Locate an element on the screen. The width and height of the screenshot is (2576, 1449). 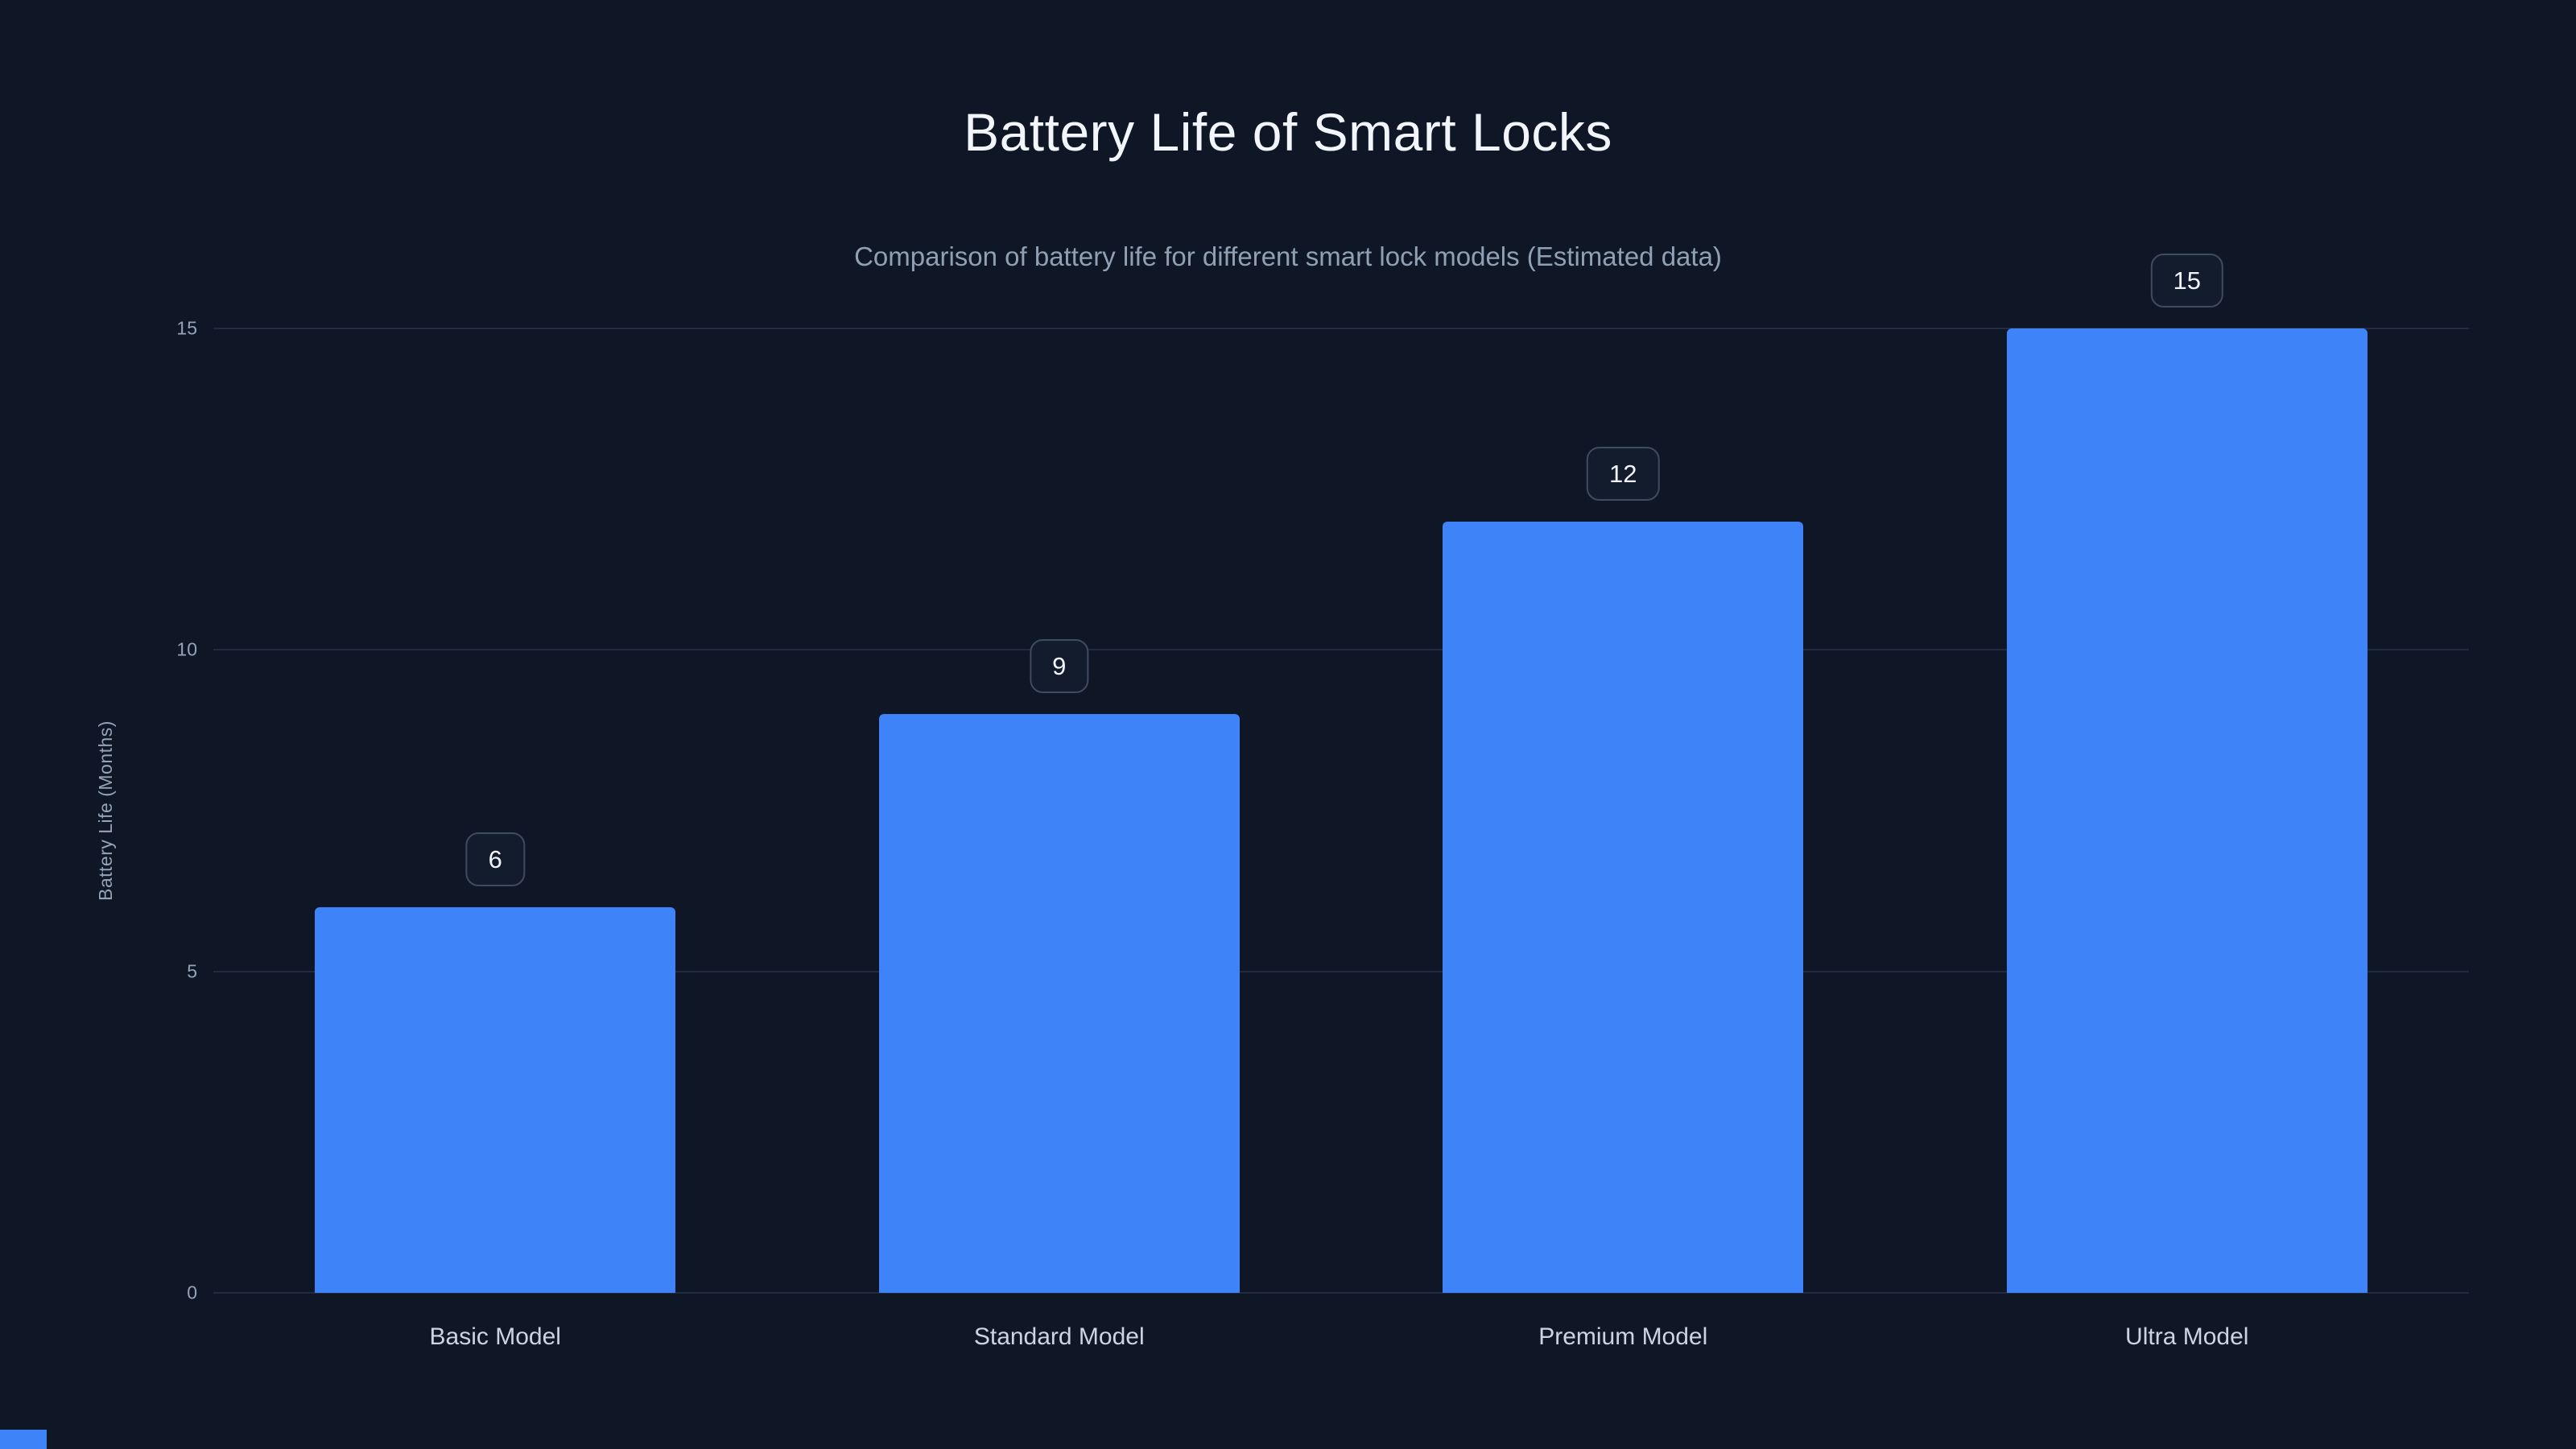
y-axis-title: Battery Life (Months) is located at coordinates (106, 810).